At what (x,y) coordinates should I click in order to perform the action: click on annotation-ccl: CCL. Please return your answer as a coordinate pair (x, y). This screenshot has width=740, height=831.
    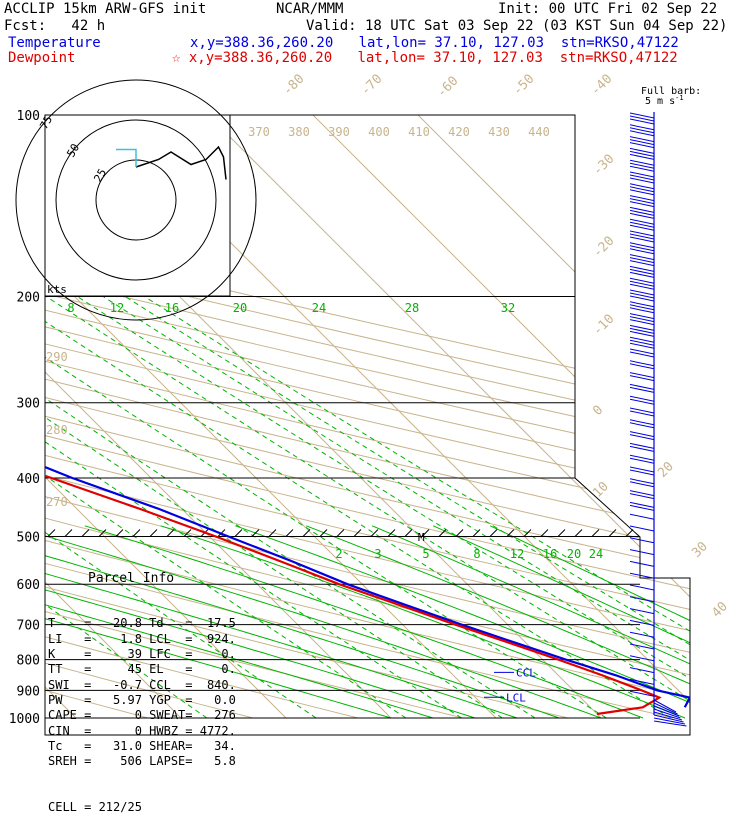
    Looking at the image, I should click on (526, 672).